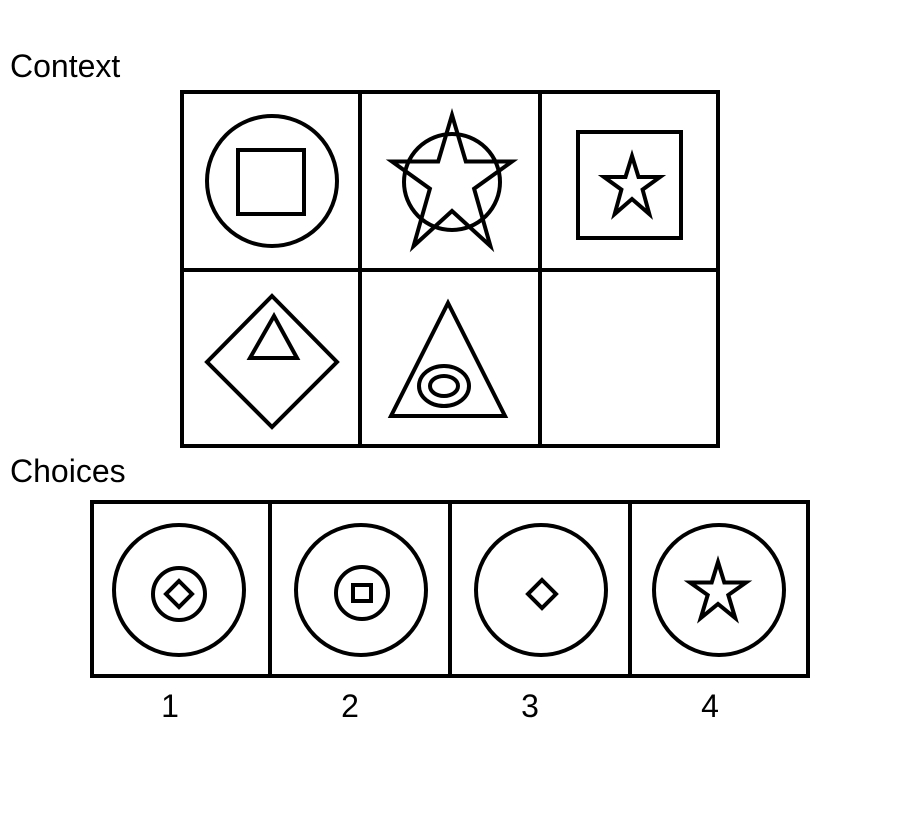 This screenshot has height=820, width=900. Describe the element at coordinates (630, 359) in the screenshot. I see `empty-answer-cell` at that location.